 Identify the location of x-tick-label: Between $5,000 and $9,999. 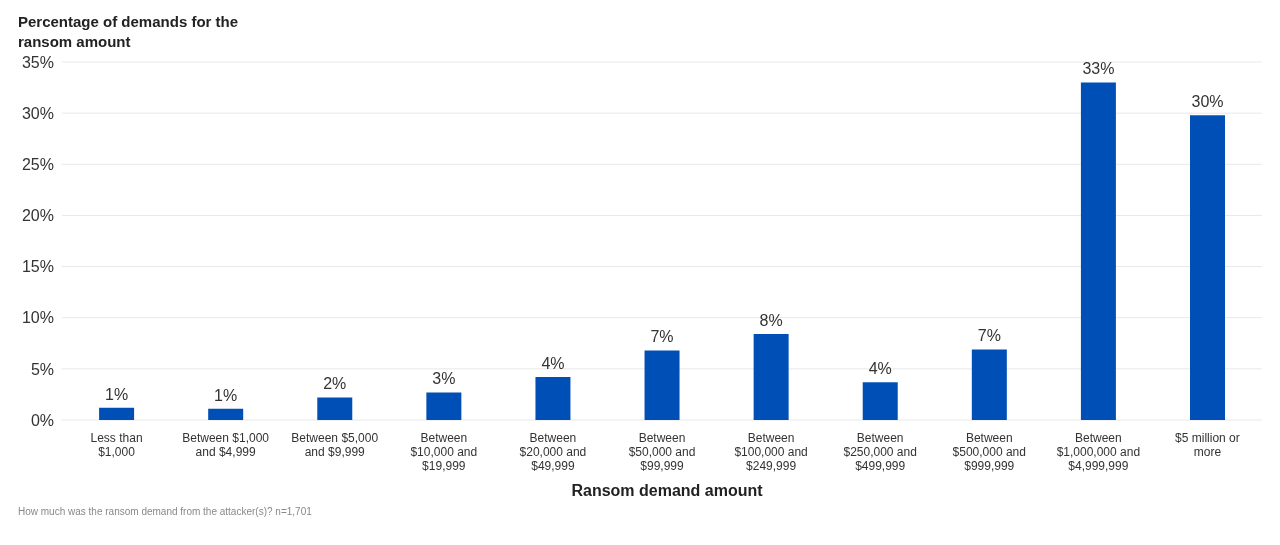
(335, 445).